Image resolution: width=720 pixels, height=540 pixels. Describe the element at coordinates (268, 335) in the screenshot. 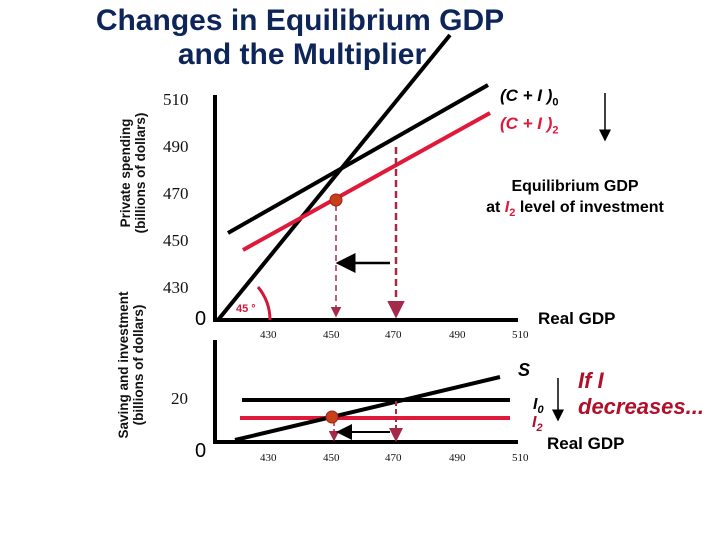

I see `upper-x-tick: 430` at that location.